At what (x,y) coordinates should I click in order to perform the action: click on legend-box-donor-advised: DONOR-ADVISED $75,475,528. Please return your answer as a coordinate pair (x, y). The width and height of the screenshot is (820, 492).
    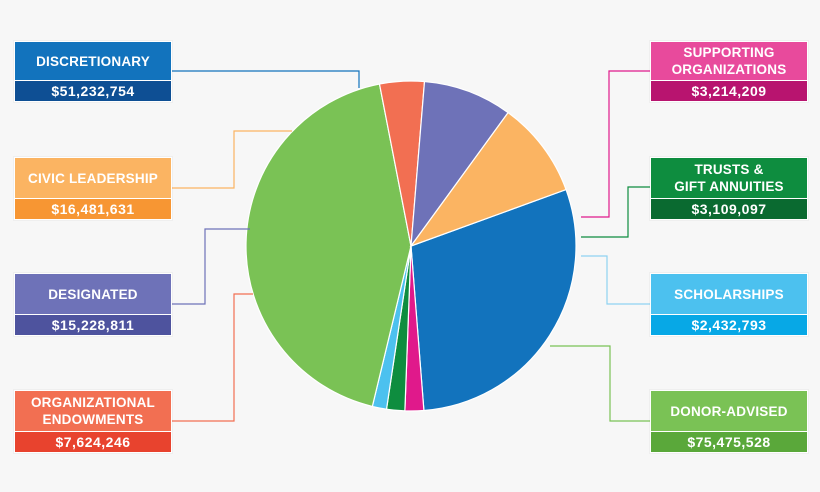
    Looking at the image, I should click on (729, 421).